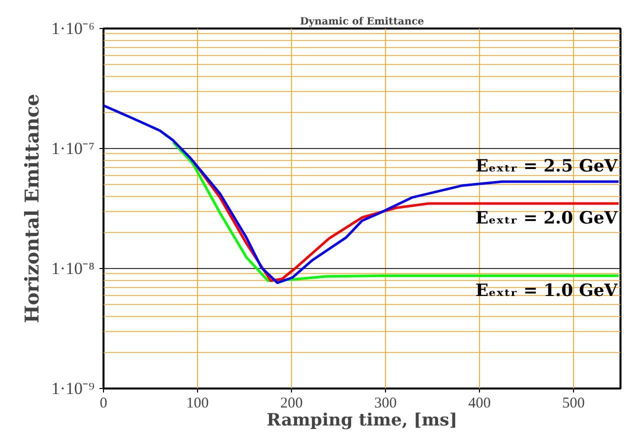  I want to click on y-tick-label: 1·10⁻⁹, so click(73, 388).